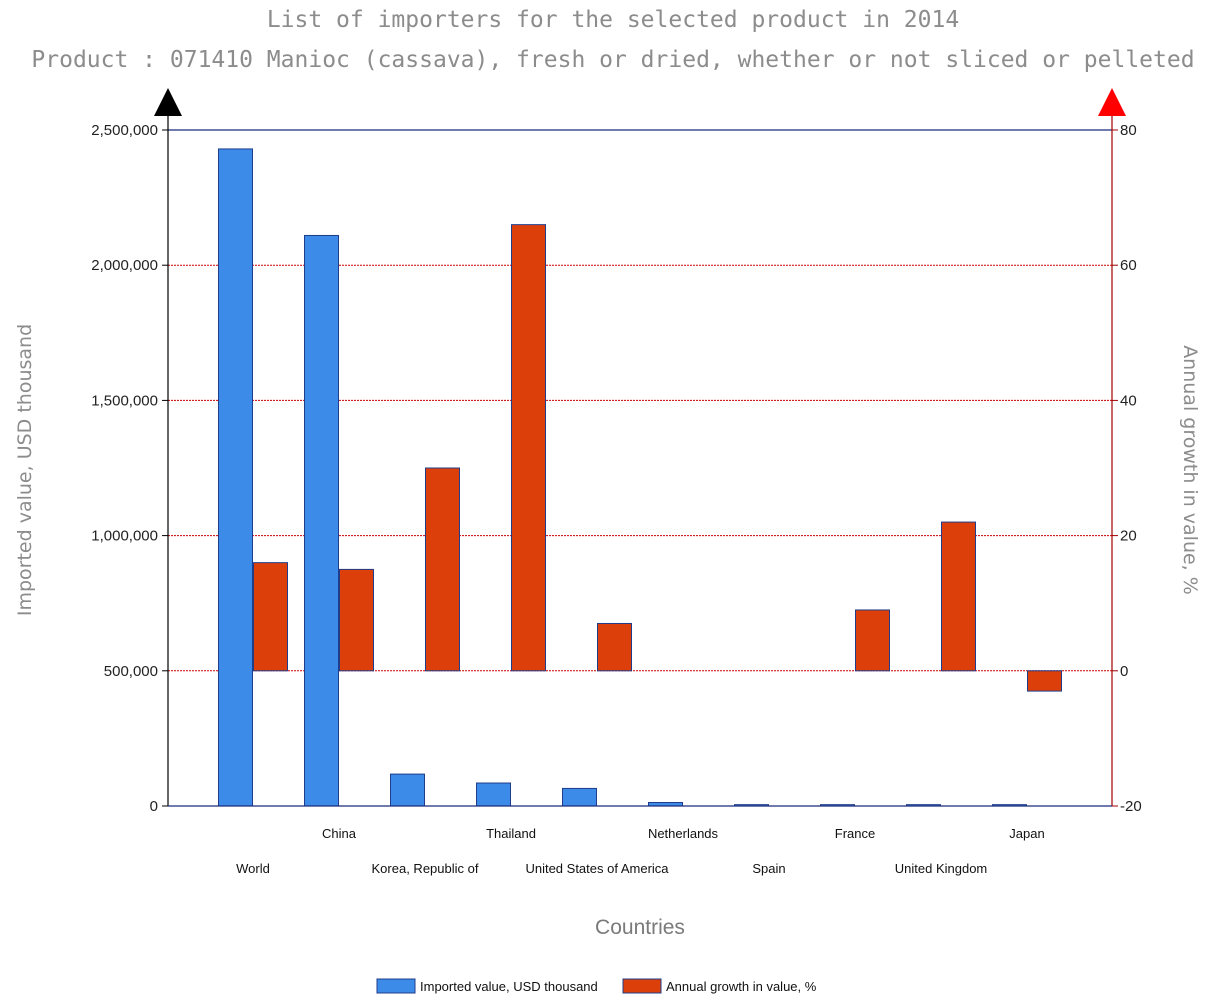 The width and height of the screenshot is (1207, 1001). I want to click on legend-label-imported-value: Imported value, USD thousand, so click(509, 986).